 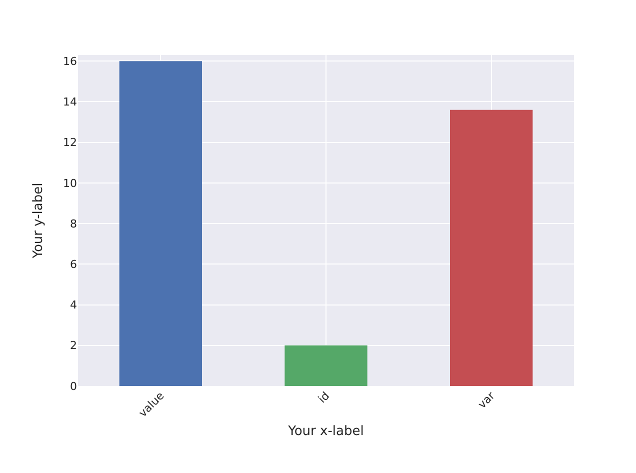 What do you see at coordinates (73, 345) in the screenshot?
I see `y-tick-label: 2` at bounding box center [73, 345].